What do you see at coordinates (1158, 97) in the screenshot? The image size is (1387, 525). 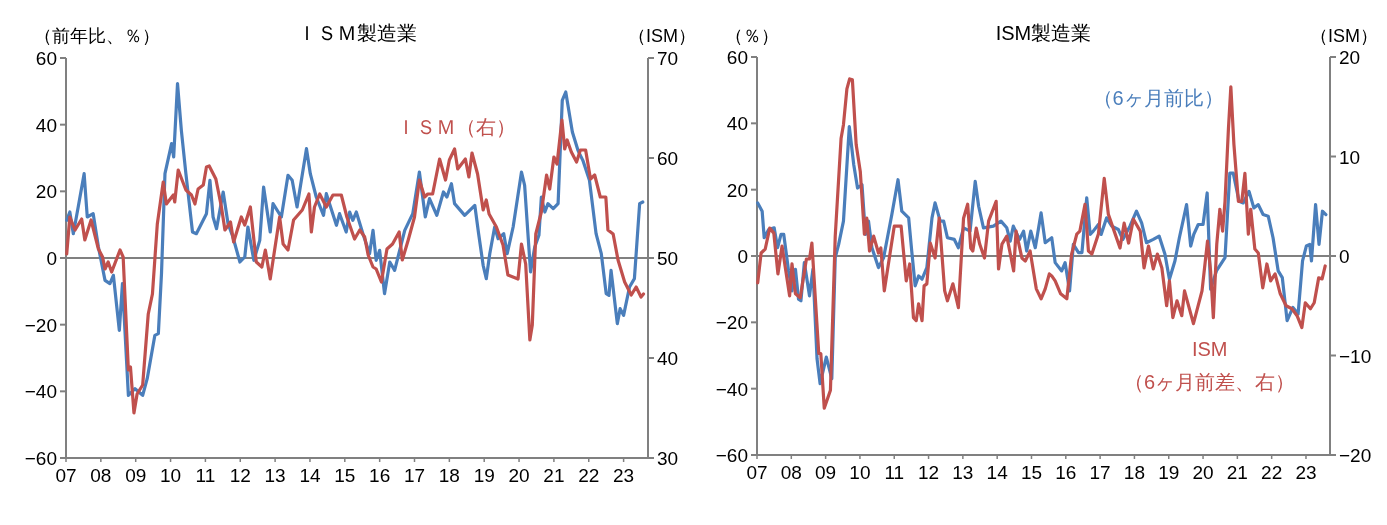 I see `text: （6ヶ月前比）` at bounding box center [1158, 97].